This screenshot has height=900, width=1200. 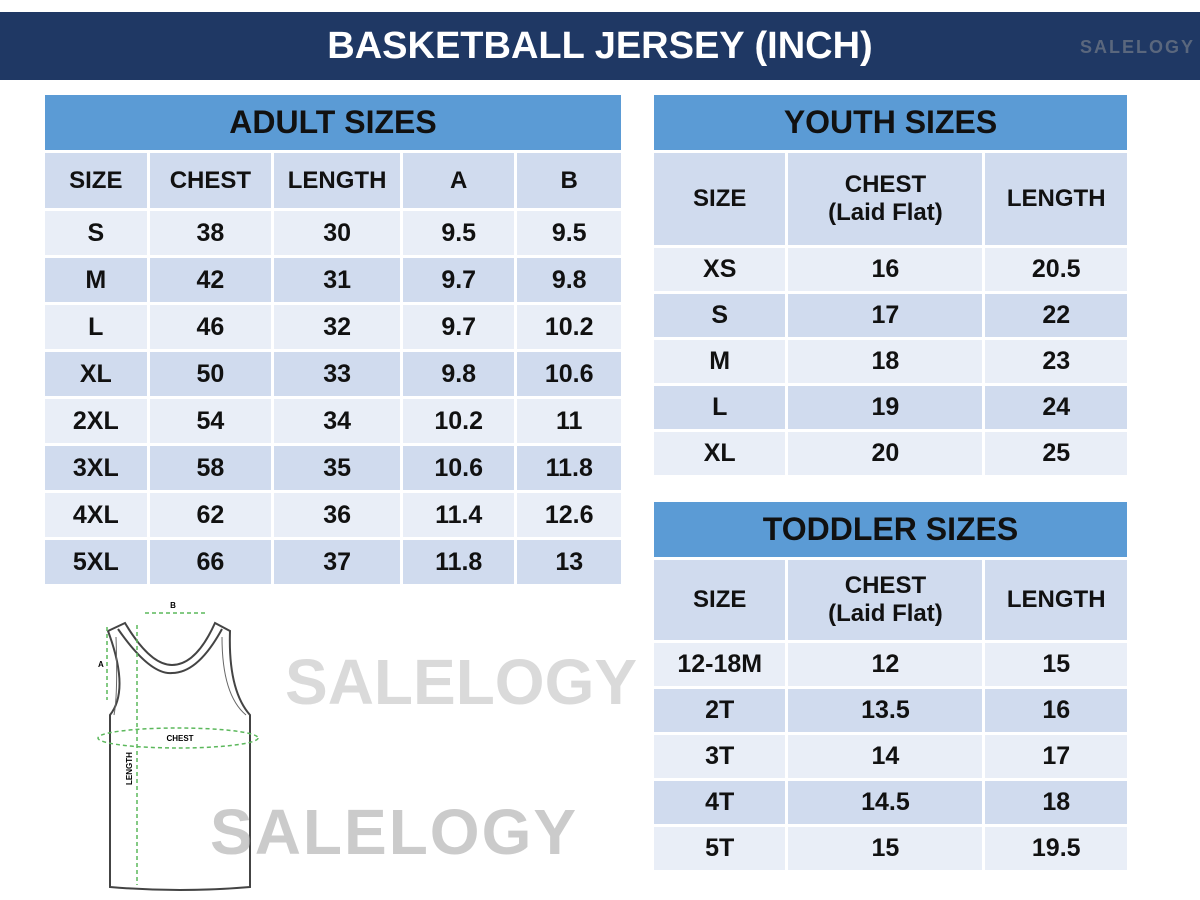 I want to click on table-cell: 16, so click(x=1056, y=710).